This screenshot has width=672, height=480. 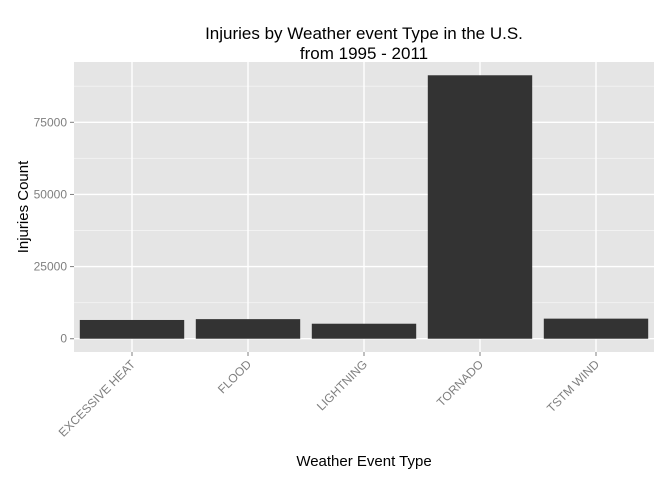 I want to click on y-tick-label: 50000, so click(x=51, y=194).